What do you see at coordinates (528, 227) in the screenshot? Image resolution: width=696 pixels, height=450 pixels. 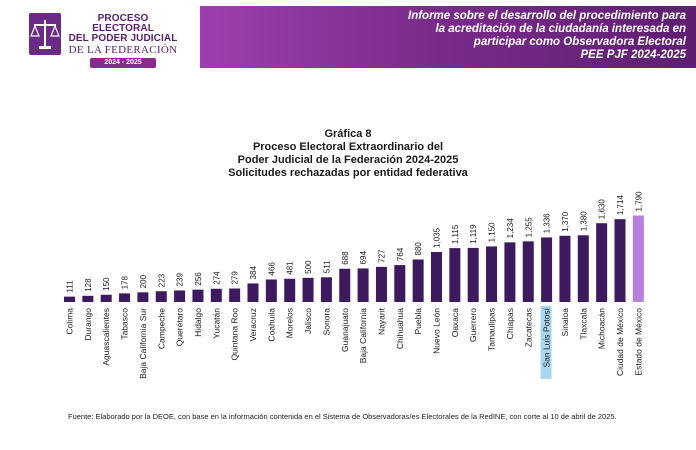 I see `data-label: 1,255` at bounding box center [528, 227].